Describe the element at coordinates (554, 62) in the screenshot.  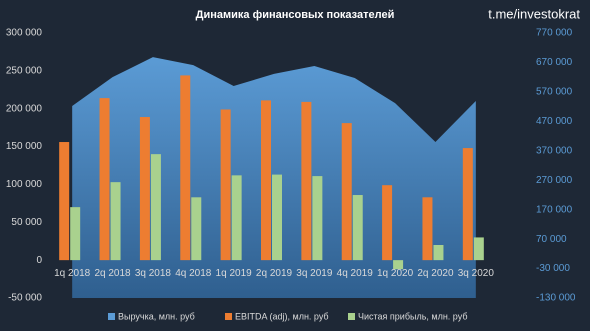
I see `y2-tick-label: 670 000` at that location.